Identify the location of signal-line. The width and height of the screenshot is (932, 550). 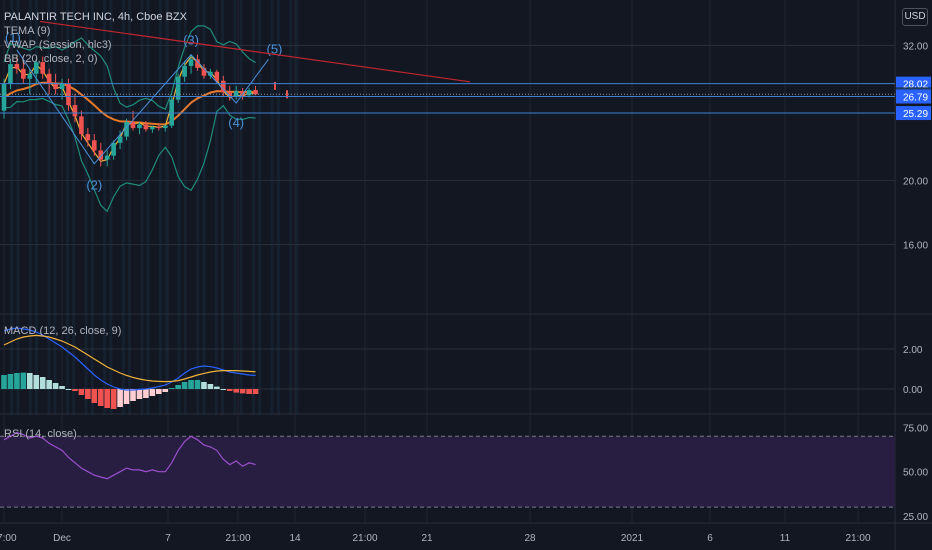
(129, 358).